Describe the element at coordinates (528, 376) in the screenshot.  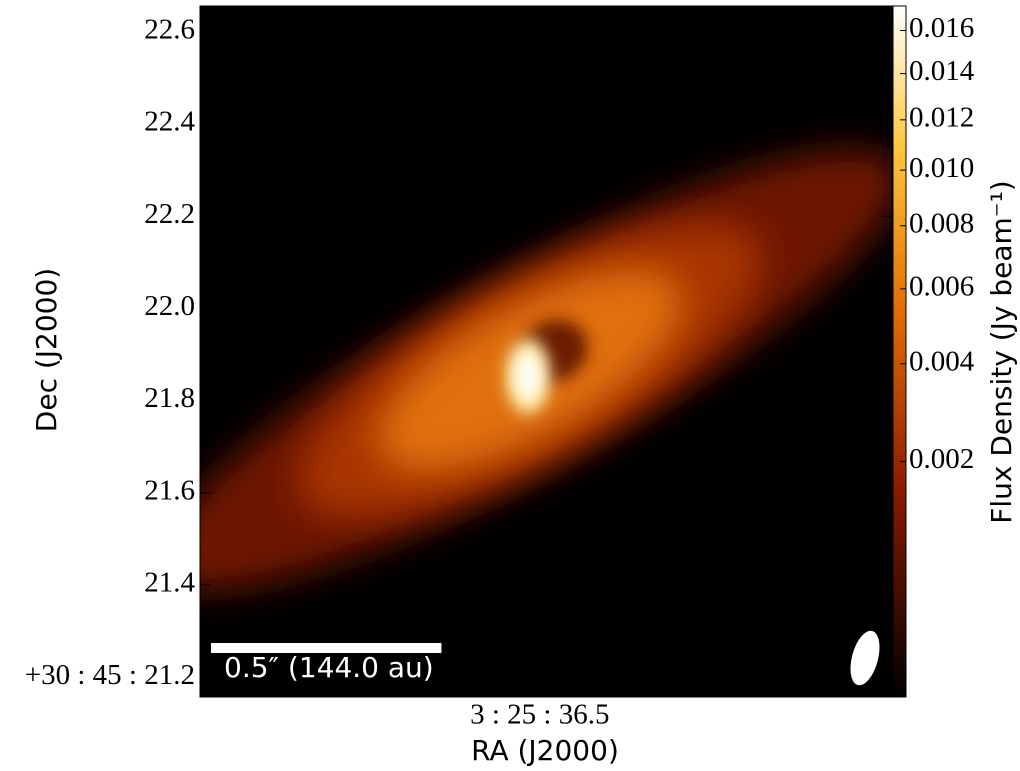
I see `core-peak` at that location.